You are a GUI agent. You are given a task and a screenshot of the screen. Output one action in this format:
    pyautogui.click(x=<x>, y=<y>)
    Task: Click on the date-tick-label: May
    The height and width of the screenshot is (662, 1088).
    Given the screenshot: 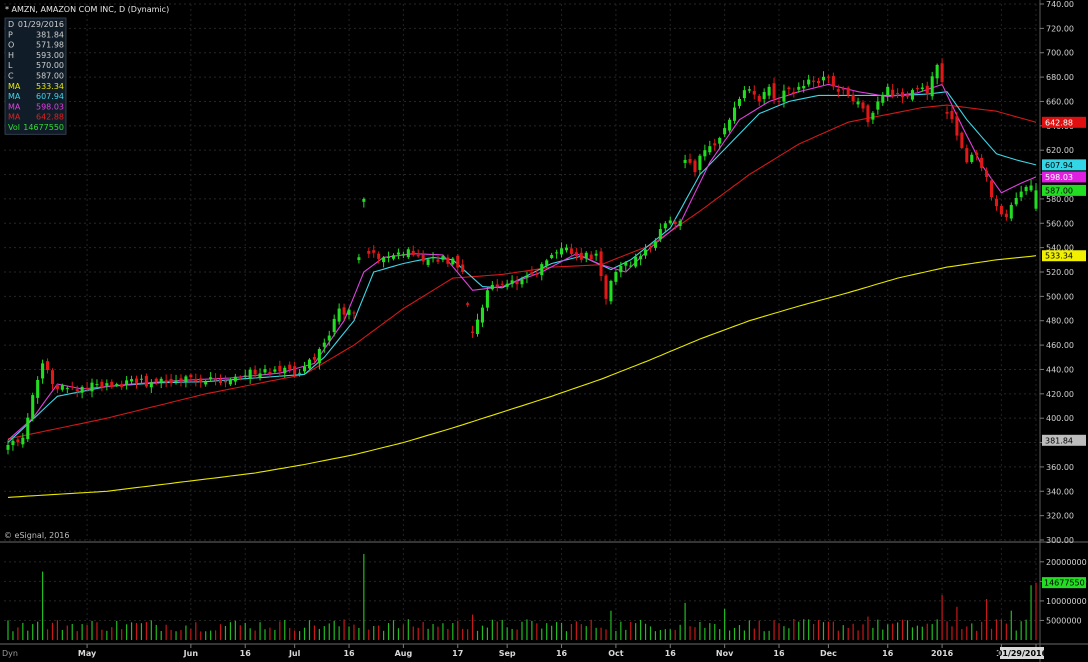 What is the action you would take?
    pyautogui.click(x=87, y=653)
    